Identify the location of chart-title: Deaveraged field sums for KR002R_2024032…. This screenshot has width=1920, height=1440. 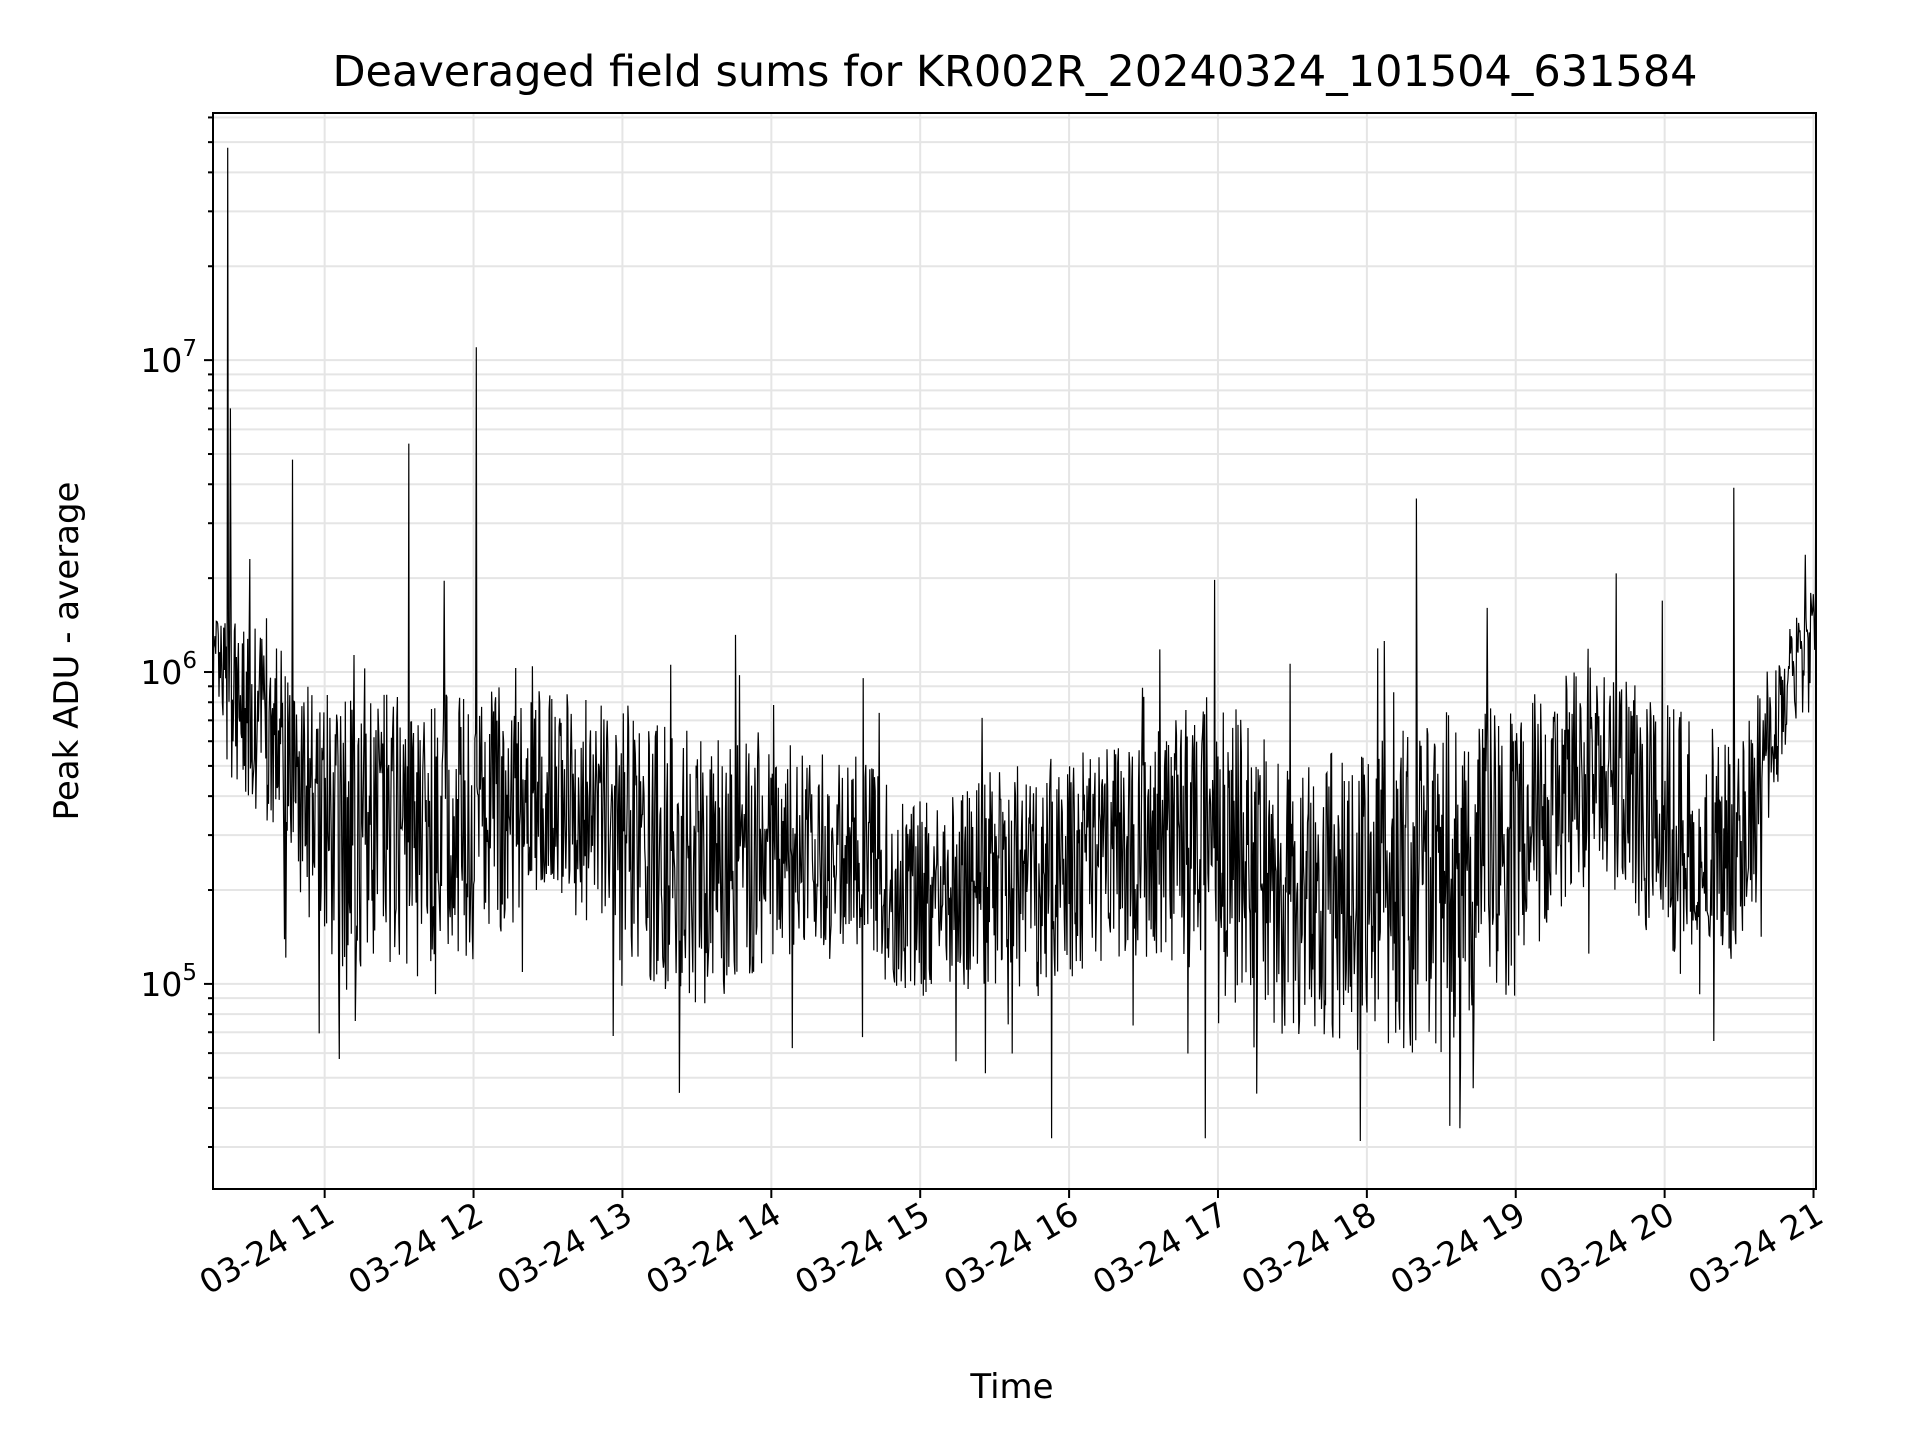
(1014, 72).